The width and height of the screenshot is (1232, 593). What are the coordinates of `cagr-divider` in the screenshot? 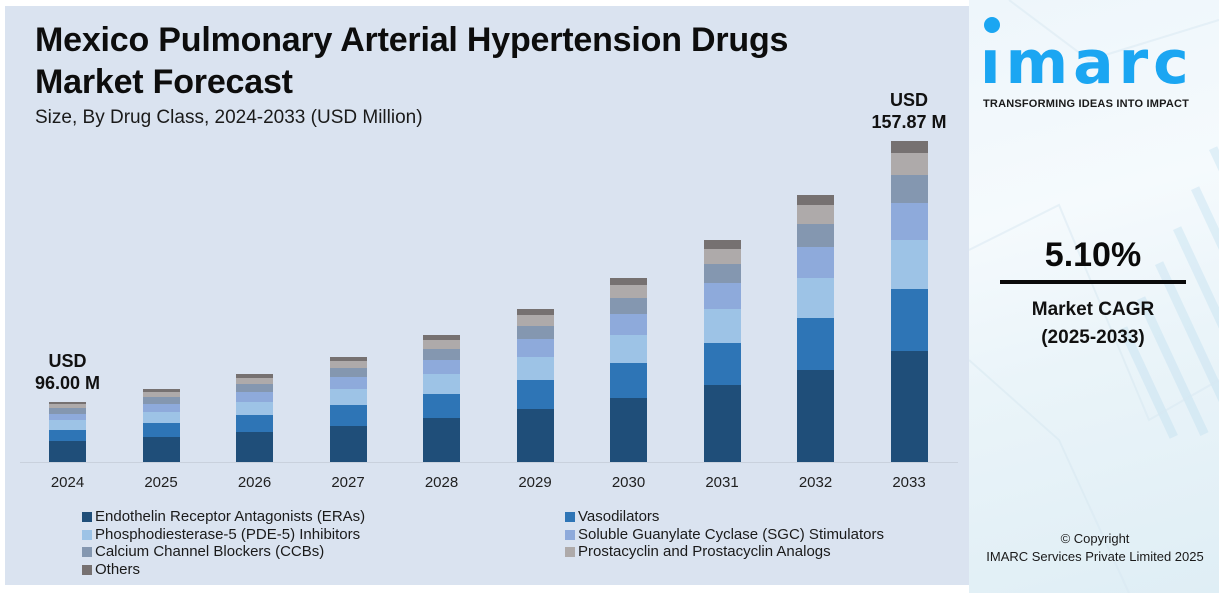 It's located at (1093, 282).